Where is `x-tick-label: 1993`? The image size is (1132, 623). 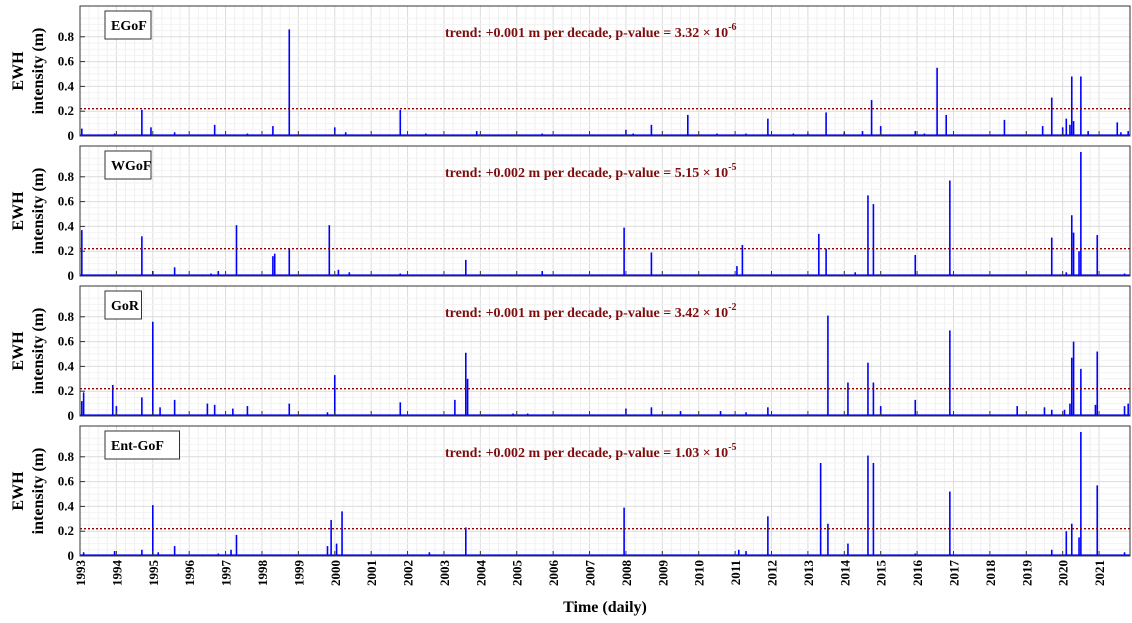
x-tick-label: 1993 is located at coordinates (80, 573).